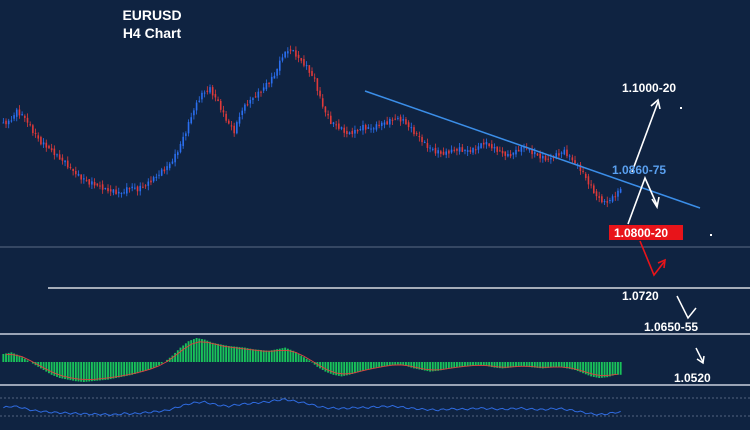 Image resolution: width=750 pixels, height=430 pixels. What do you see at coordinates (655, 203) in the screenshot?
I see `down-arrow-icon` at bounding box center [655, 203].